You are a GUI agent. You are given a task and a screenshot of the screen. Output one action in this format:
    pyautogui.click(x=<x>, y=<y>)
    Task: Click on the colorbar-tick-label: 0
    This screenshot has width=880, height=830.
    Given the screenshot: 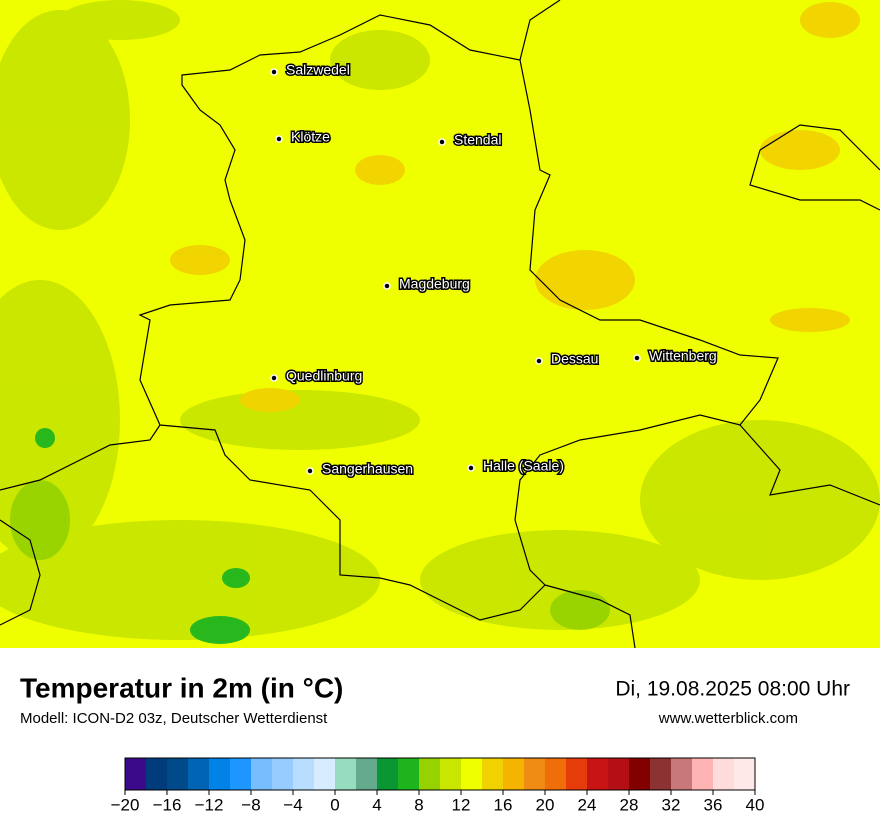 What is the action you would take?
    pyautogui.click(x=334, y=804)
    